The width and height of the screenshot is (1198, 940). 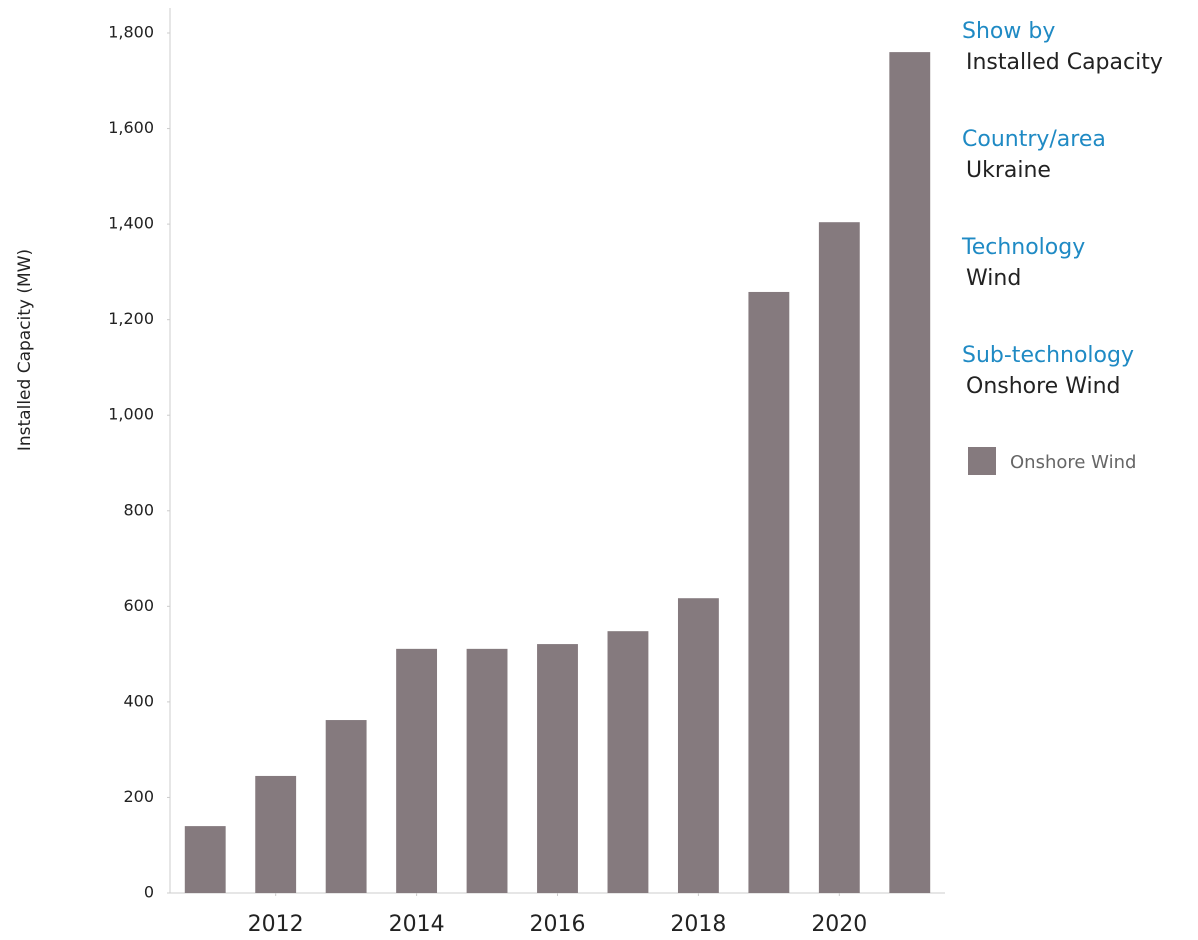 What do you see at coordinates (131, 318) in the screenshot?
I see `y-tick-label: 1,200` at bounding box center [131, 318].